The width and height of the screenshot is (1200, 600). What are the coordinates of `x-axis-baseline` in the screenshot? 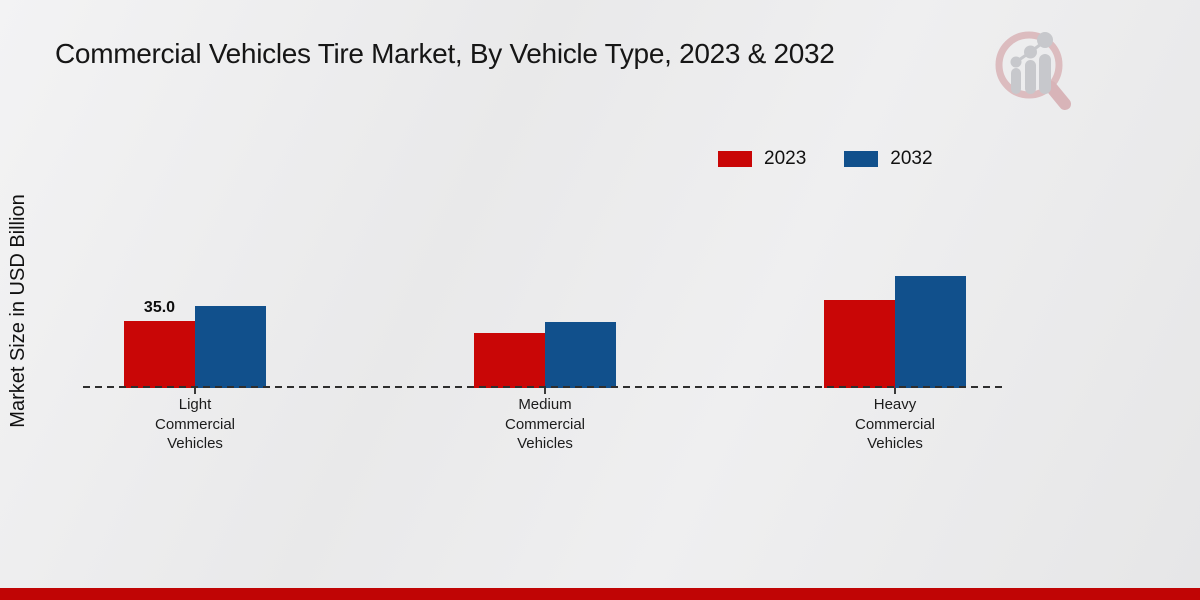 It's located at (545, 387).